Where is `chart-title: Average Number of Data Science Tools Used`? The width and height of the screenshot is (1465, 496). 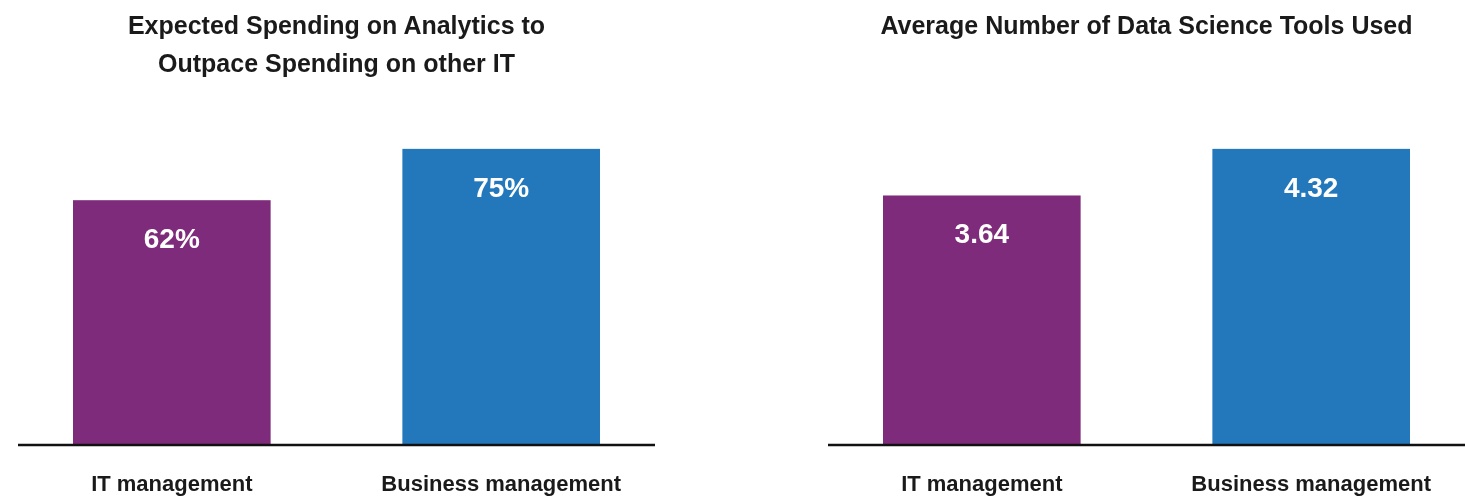
chart-title: Average Number of Data Science Tools Used is located at coordinates (1146, 25).